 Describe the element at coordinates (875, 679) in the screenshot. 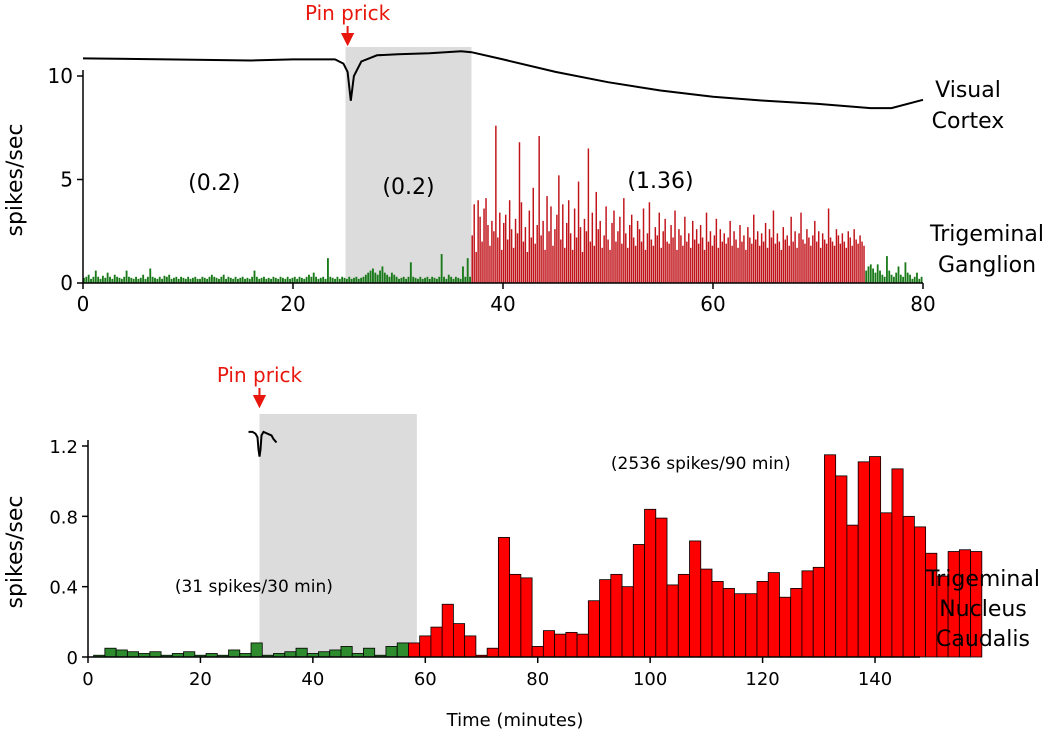

I see `x-tick-label: 140` at that location.